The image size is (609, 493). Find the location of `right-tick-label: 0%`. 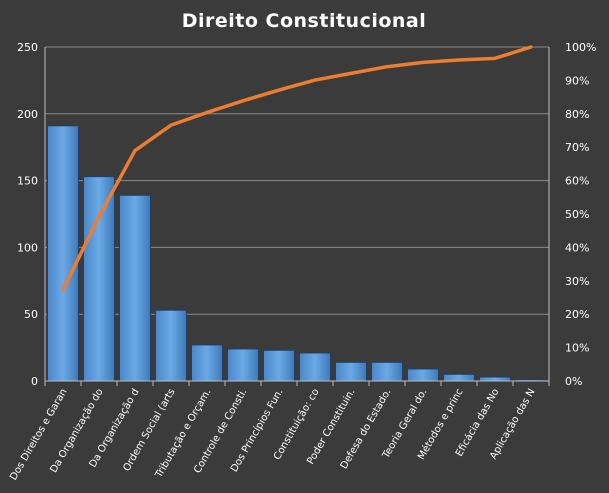

right-tick-label: 0% is located at coordinates (573, 381).